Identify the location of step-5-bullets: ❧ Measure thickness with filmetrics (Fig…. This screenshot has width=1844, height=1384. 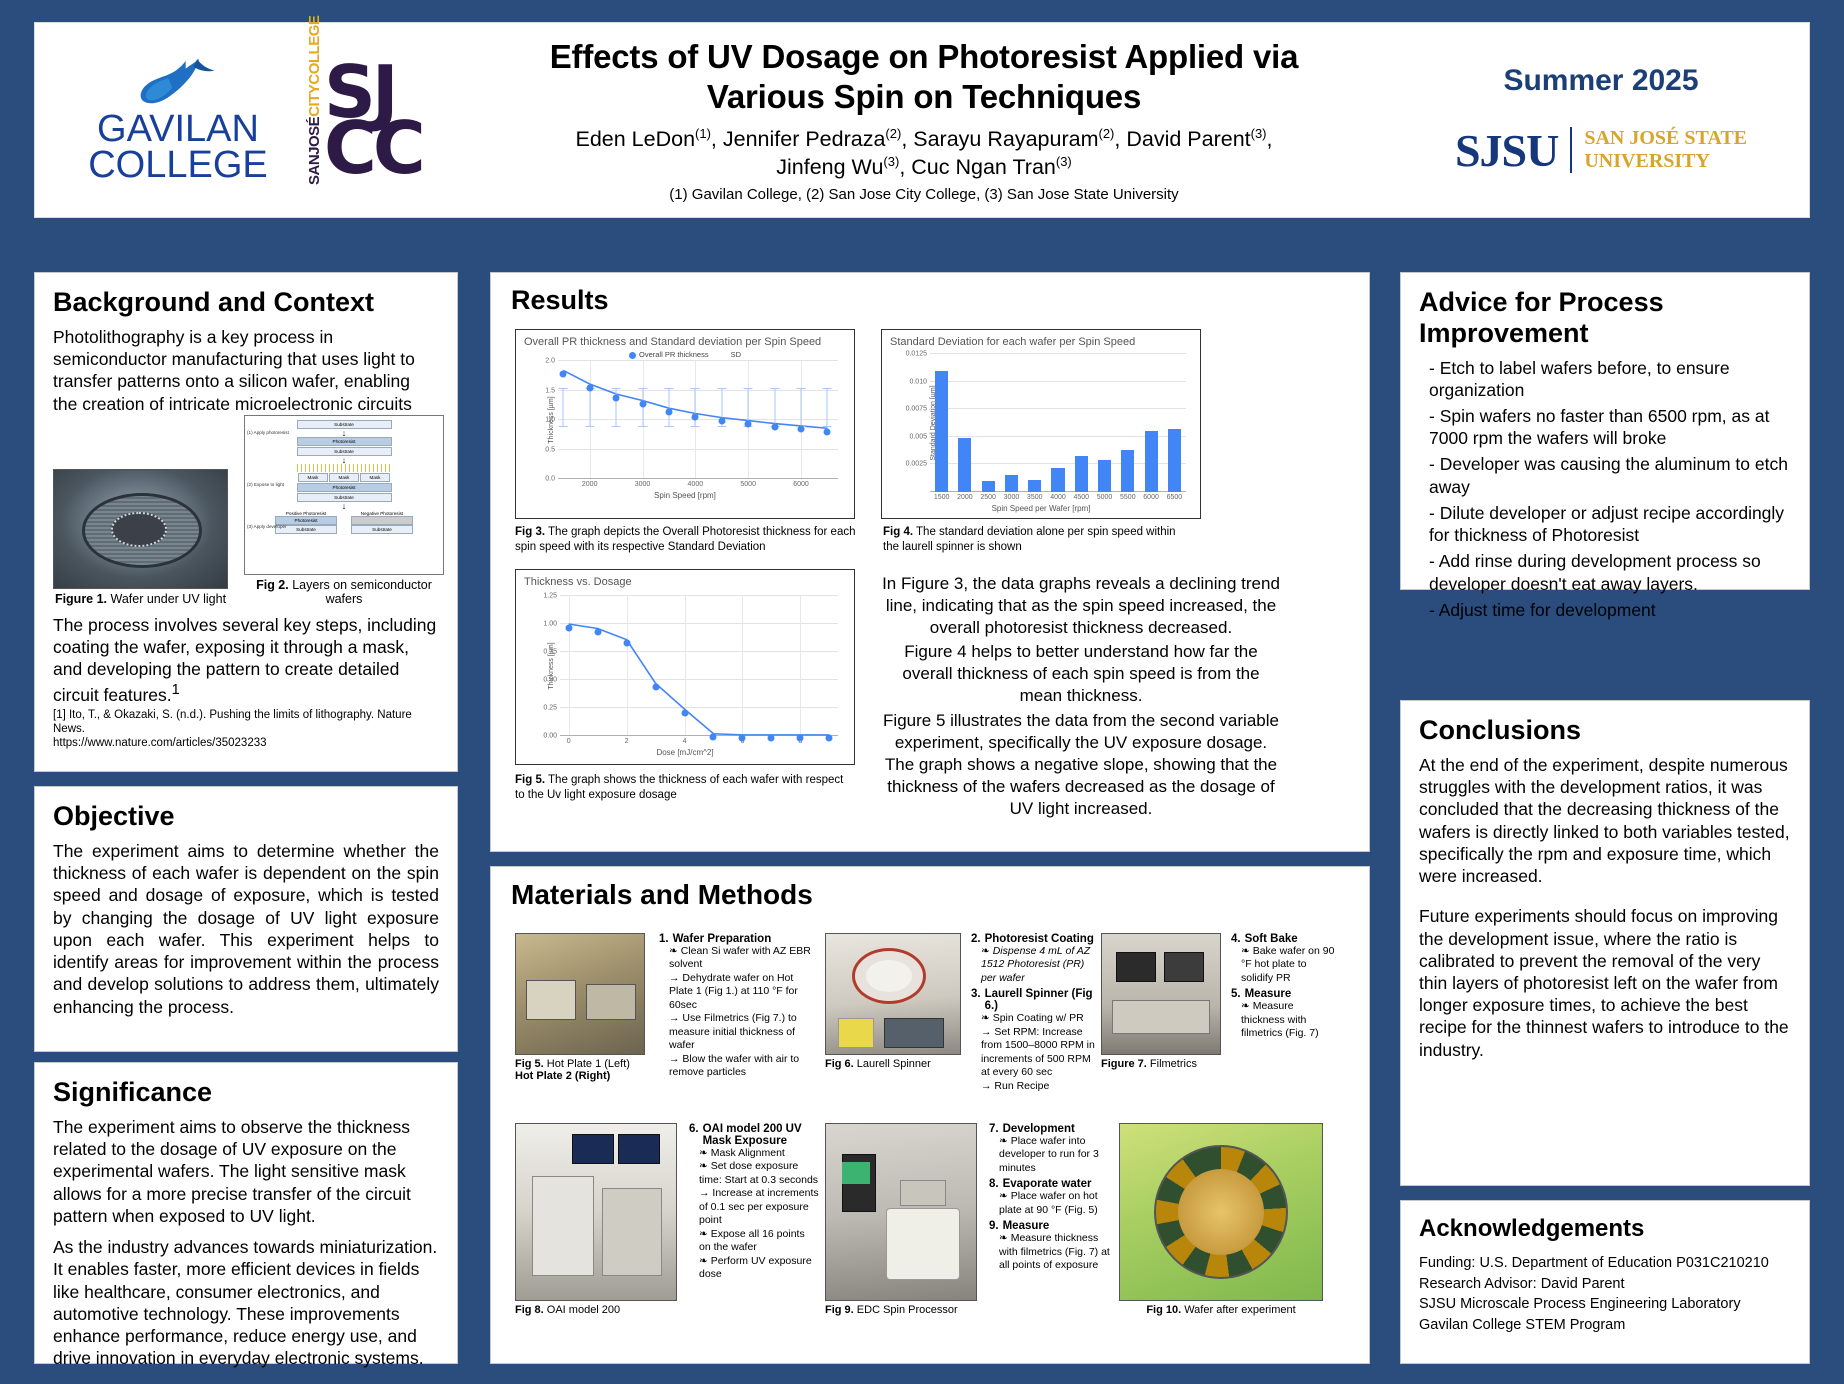
(1280, 1020).